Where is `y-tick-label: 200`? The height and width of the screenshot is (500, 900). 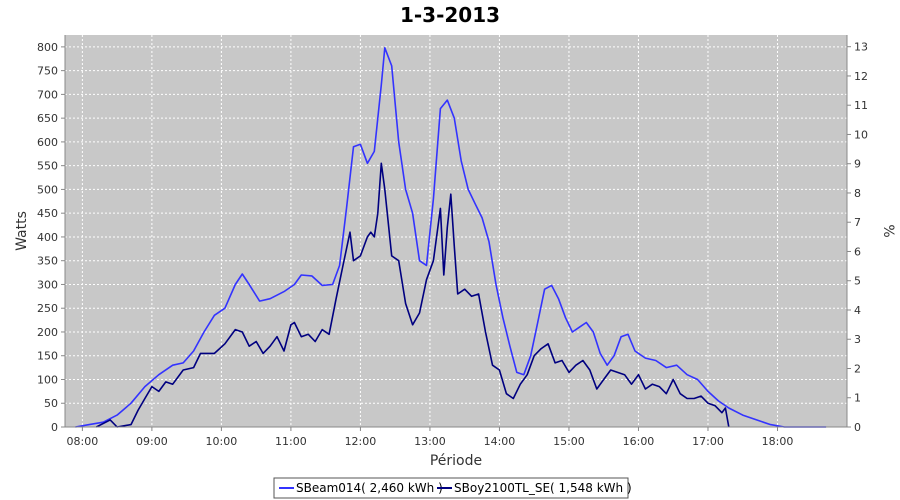 y-tick-label: 200 is located at coordinates (47, 332).